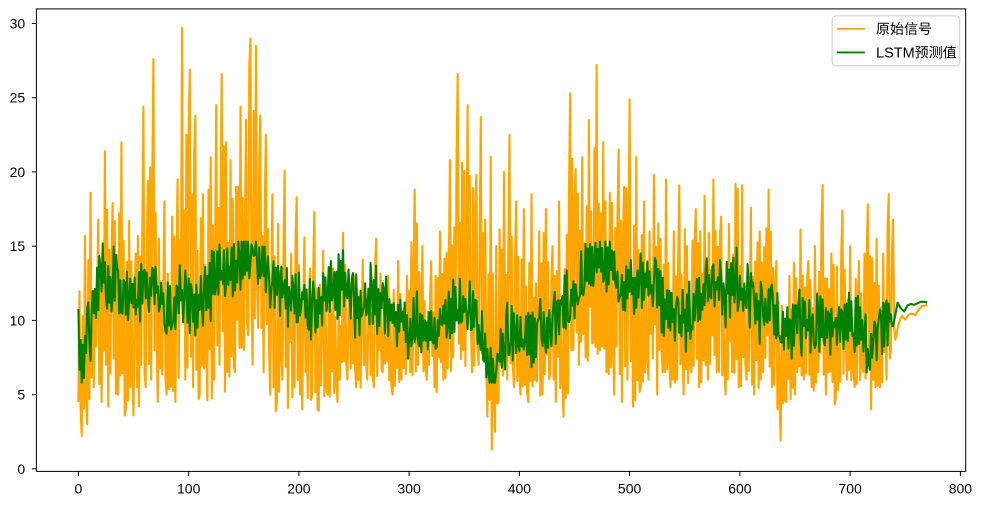 The image size is (982, 507). What do you see at coordinates (299, 489) in the screenshot?
I see `svg-text: 200` at bounding box center [299, 489].